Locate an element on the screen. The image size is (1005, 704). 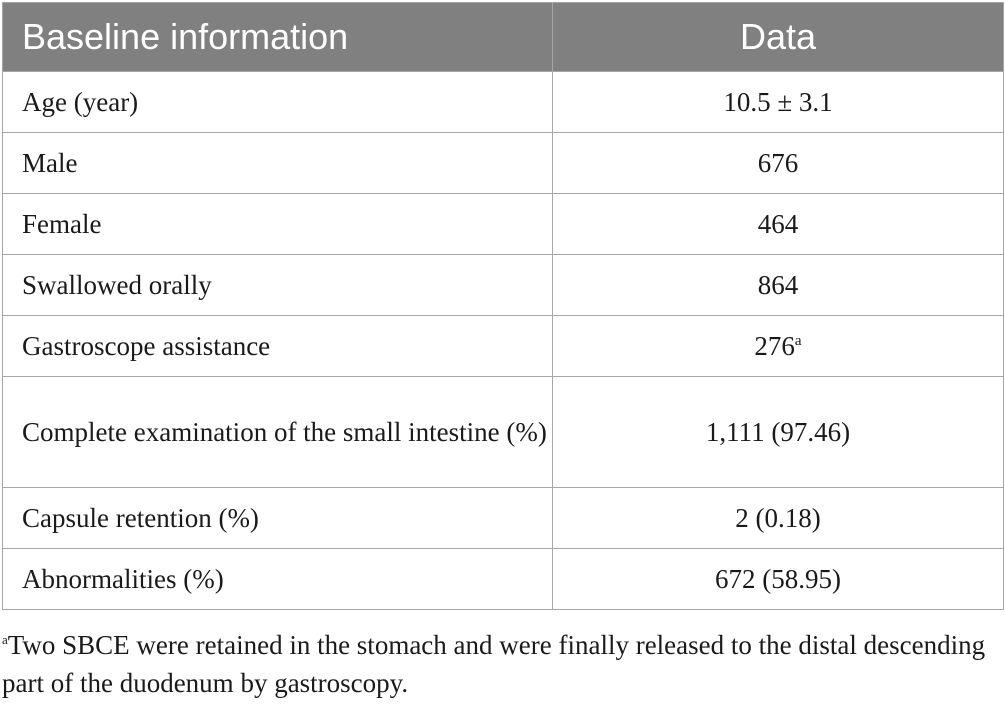
table-row: Gastroscope assistance 276a is located at coordinates (503, 346).